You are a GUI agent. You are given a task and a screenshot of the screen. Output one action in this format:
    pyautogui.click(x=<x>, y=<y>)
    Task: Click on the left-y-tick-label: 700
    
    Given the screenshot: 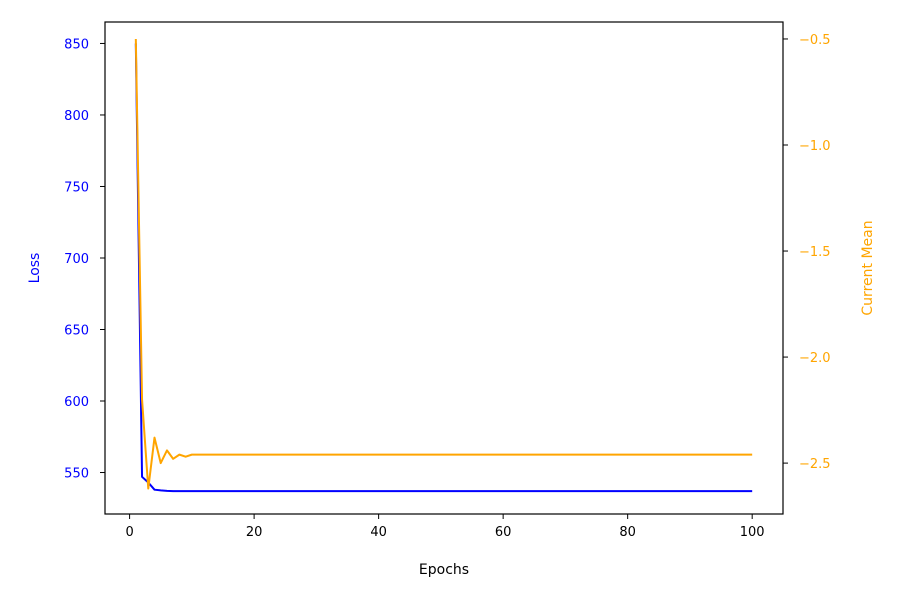 What is the action you would take?
    pyautogui.click(x=76, y=259)
    